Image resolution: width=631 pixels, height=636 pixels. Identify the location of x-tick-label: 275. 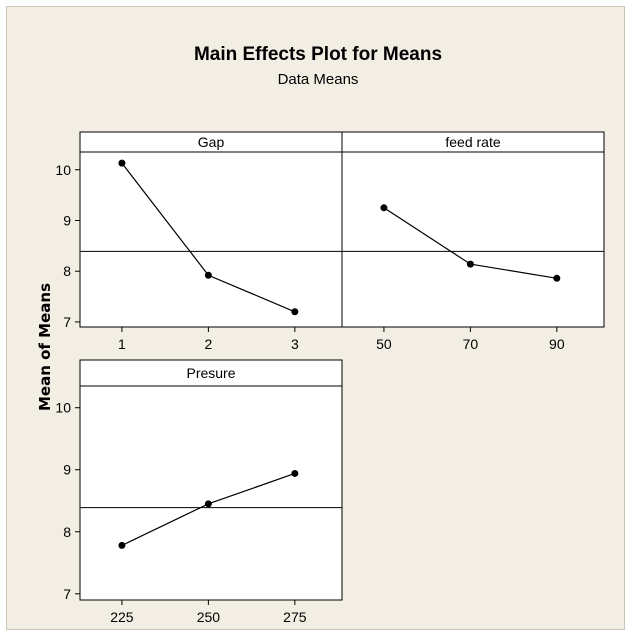
(295, 617).